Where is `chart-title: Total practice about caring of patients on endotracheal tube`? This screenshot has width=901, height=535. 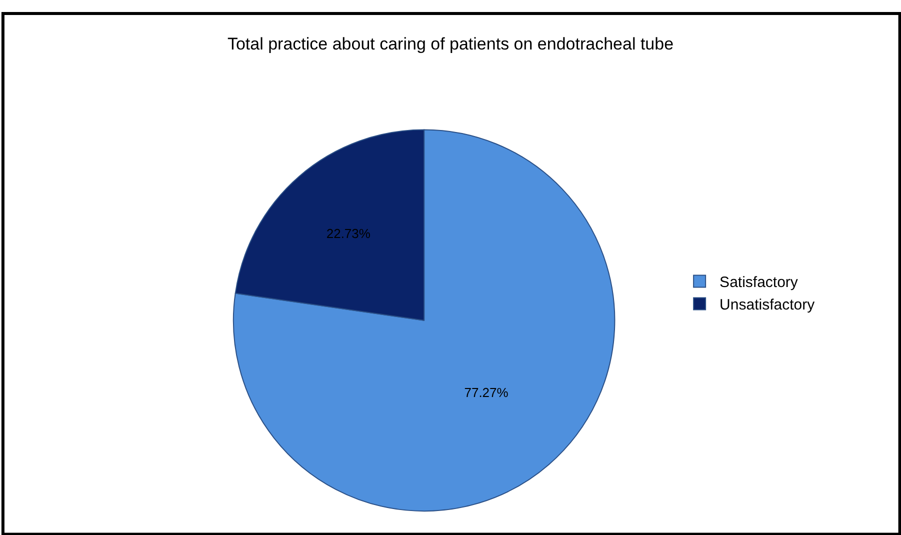
chart-title: Total practice about caring of patients on endotracheal tube is located at coordinates (450, 44).